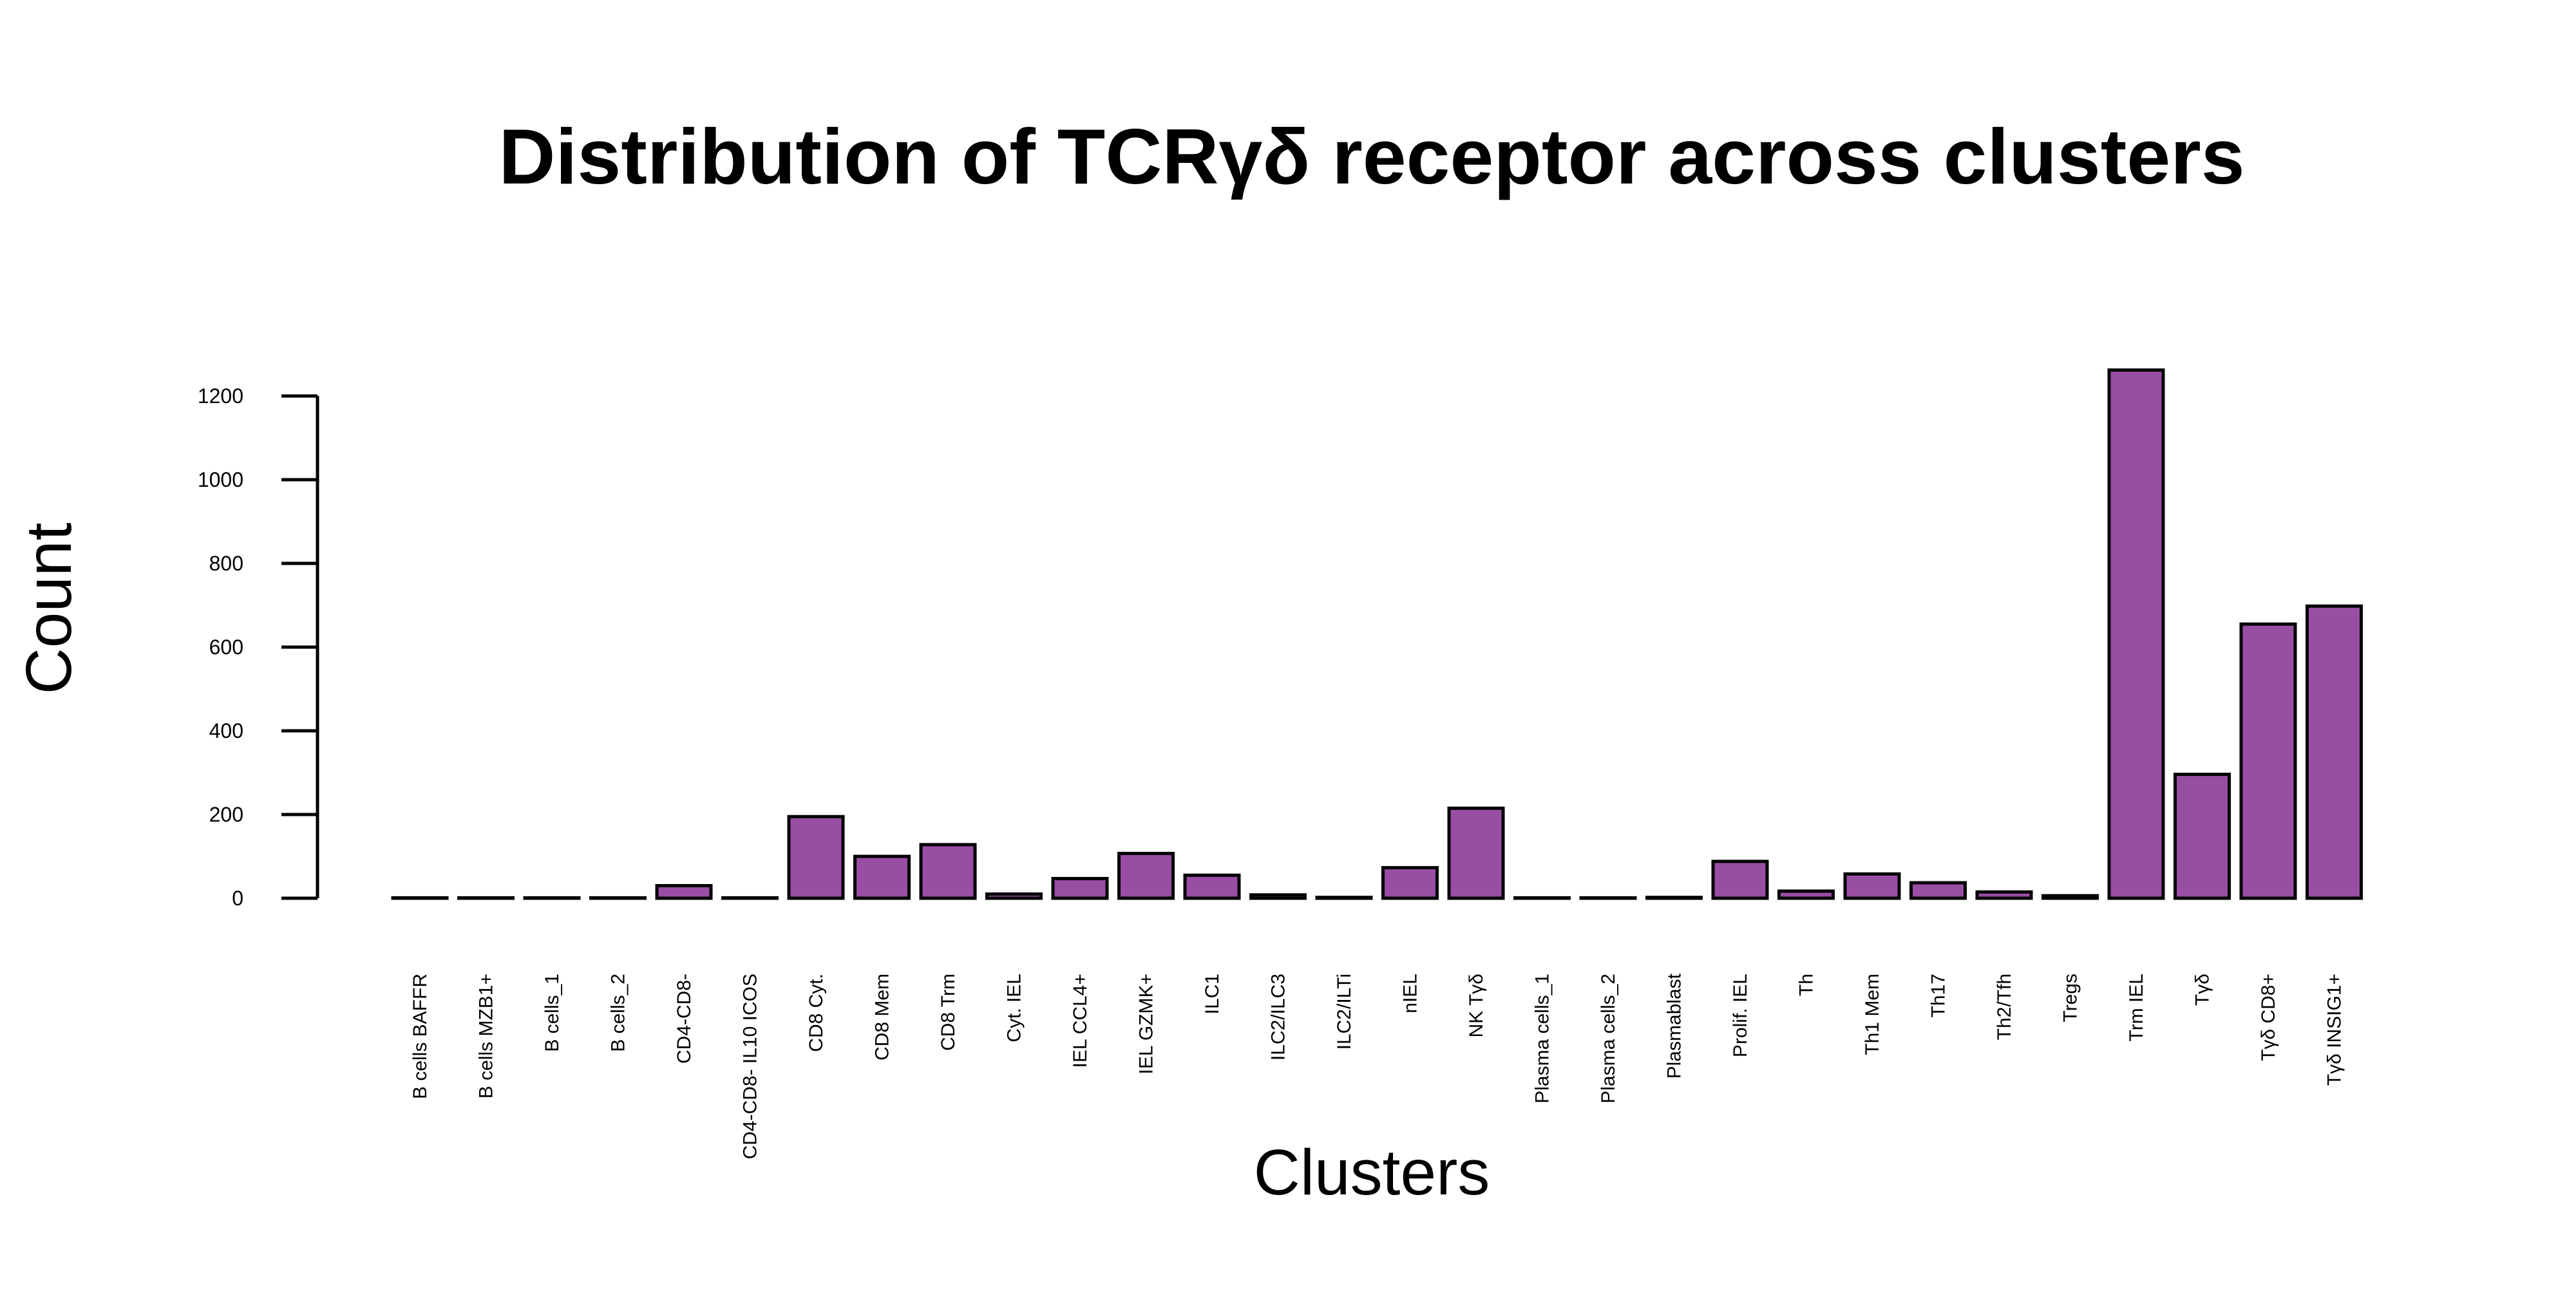  What do you see at coordinates (1740, 1015) in the screenshot?
I see `x-tick-label: Prolif. IEL` at bounding box center [1740, 1015].